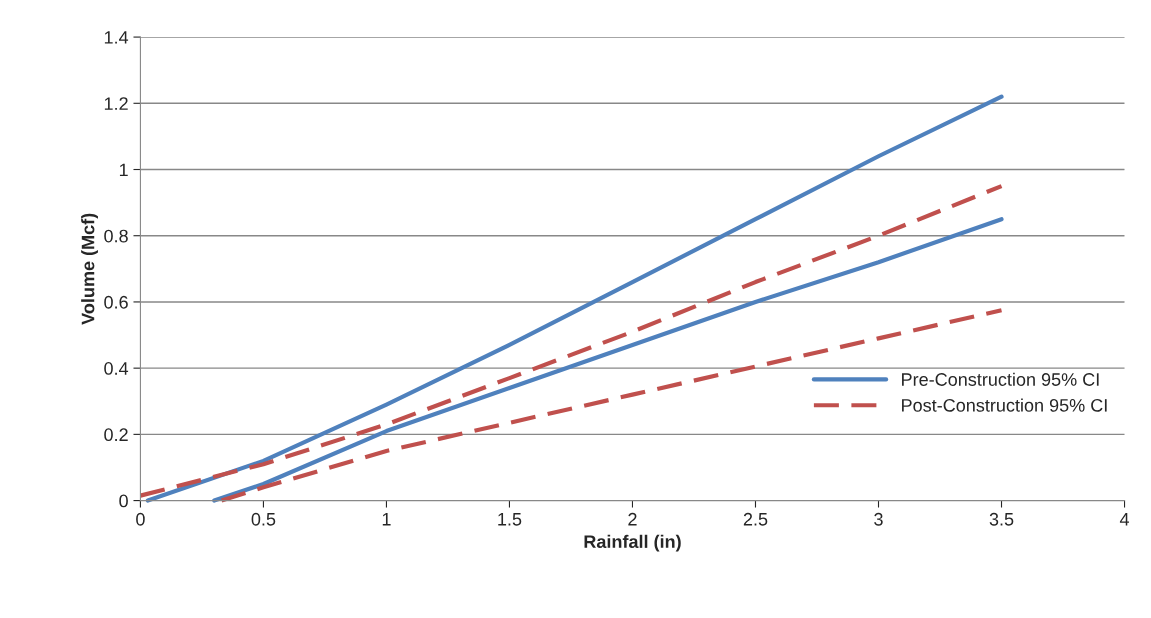 This screenshot has height=618, width=1151. Describe the element at coordinates (632, 543) in the screenshot. I see `x-axis-title: Rainfall (in)` at that location.